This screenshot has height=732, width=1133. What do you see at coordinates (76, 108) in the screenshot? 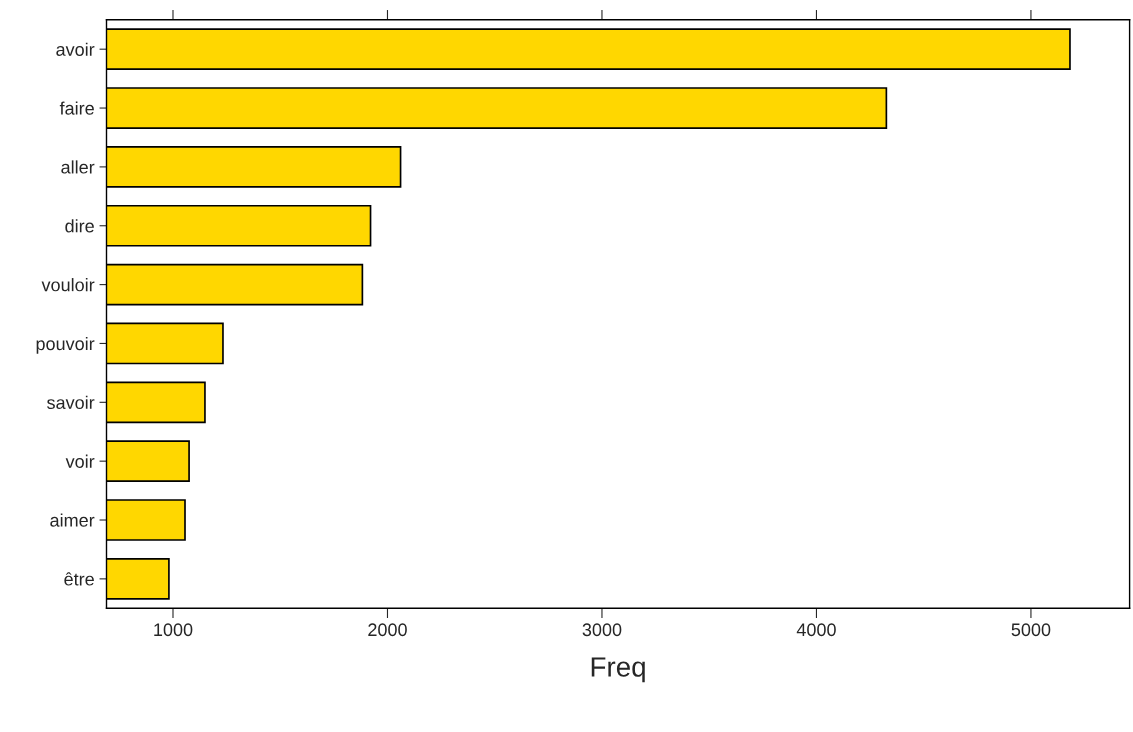
I see `y-tick-label: faire` at bounding box center [76, 108].